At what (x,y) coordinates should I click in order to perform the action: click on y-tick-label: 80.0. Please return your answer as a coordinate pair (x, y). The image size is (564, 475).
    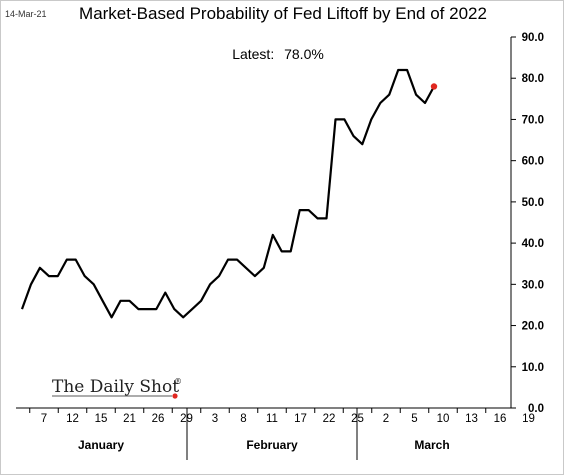
    Looking at the image, I should click on (533, 79).